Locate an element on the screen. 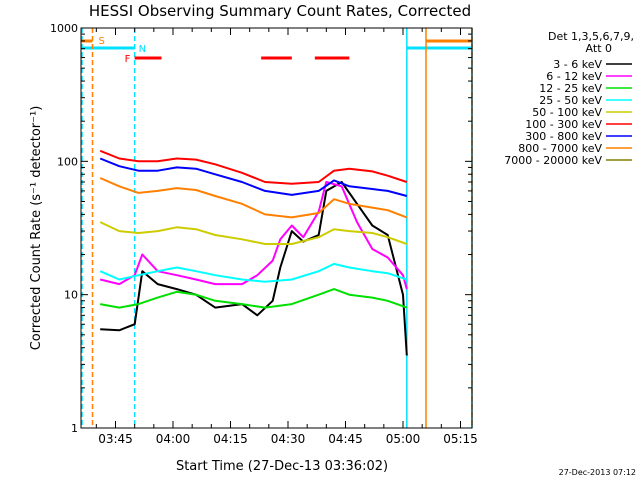 The width and height of the screenshot is (640, 480). x-tick-label: 04:15 is located at coordinates (230, 439).